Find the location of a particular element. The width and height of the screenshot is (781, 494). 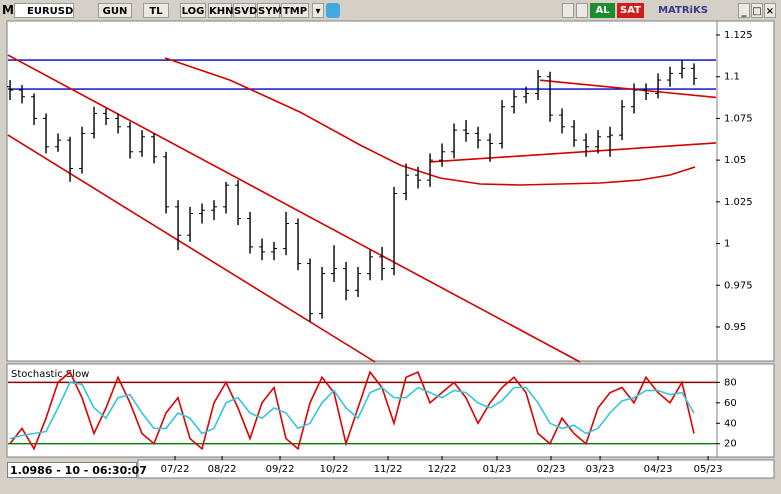

toolbar-button: LOG is located at coordinates (193, 10).